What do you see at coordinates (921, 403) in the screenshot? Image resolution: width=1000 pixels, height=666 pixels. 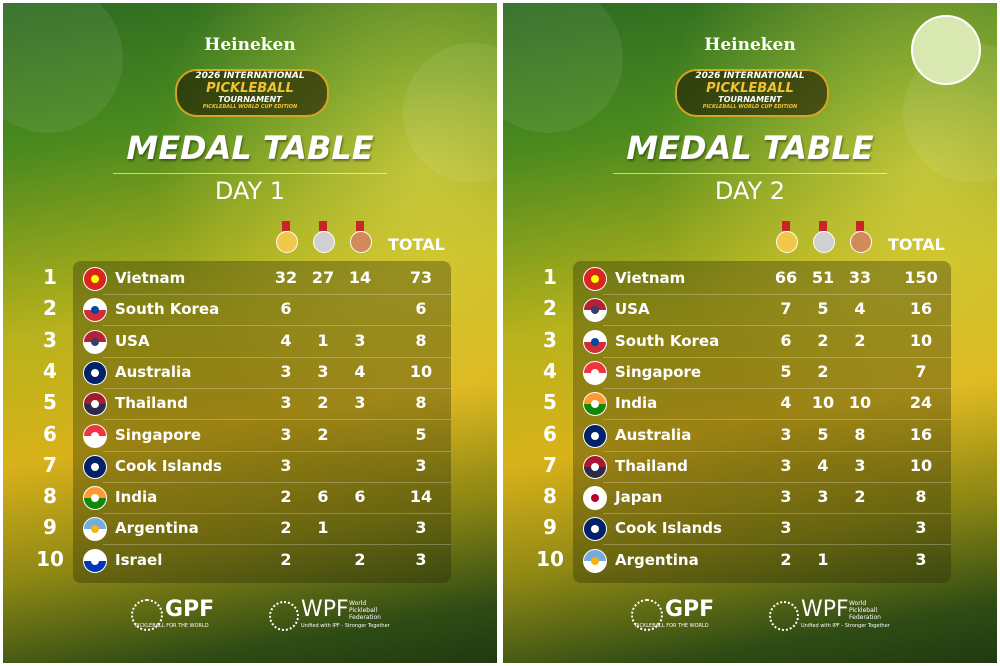 I see `total-count: 24` at bounding box center [921, 403].